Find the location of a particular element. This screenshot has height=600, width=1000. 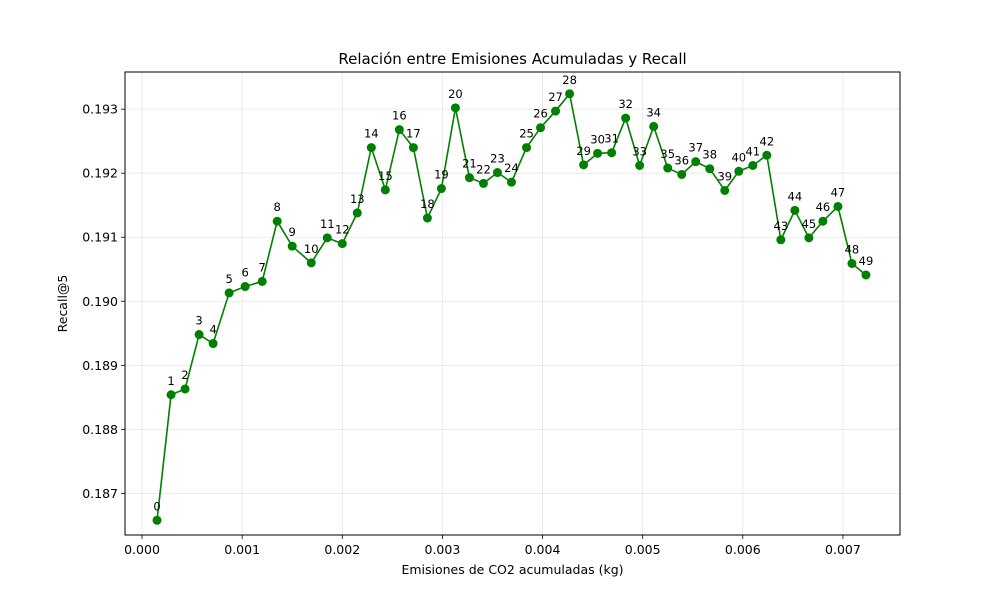

data-point-label: 44 is located at coordinates (795, 196).